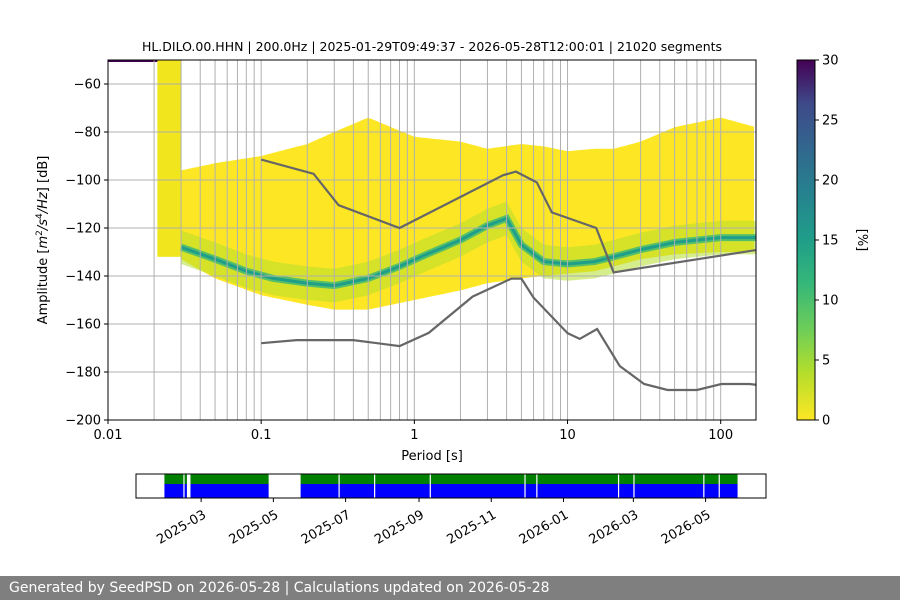 This screenshot has width=900, height=600. I want to click on timeline-tick-label: 2026-05, so click(686, 528).